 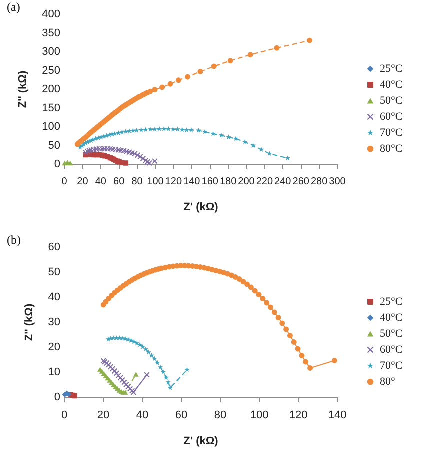 What do you see at coordinates (210, 182) in the screenshot?
I see `x-tick-label: 160` at bounding box center [210, 182].